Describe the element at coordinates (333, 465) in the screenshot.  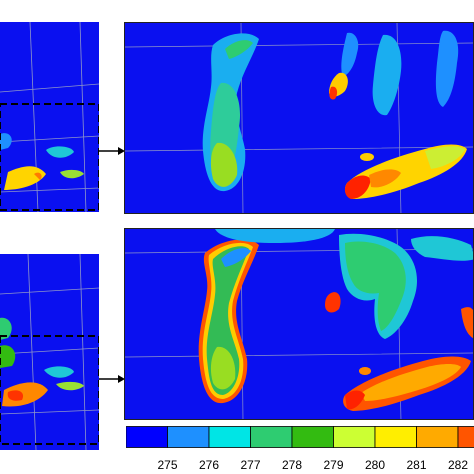
I see `colorbar-tick-label: 279` at that location.